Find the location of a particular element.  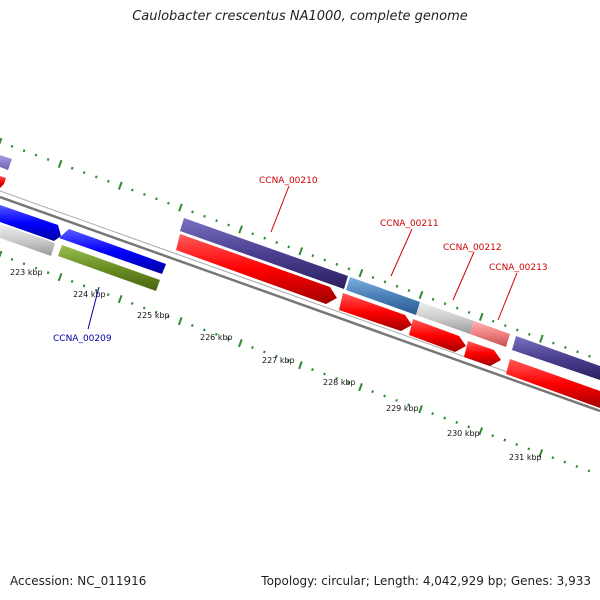

tick-label: 230 kbp is located at coordinates (463, 433).